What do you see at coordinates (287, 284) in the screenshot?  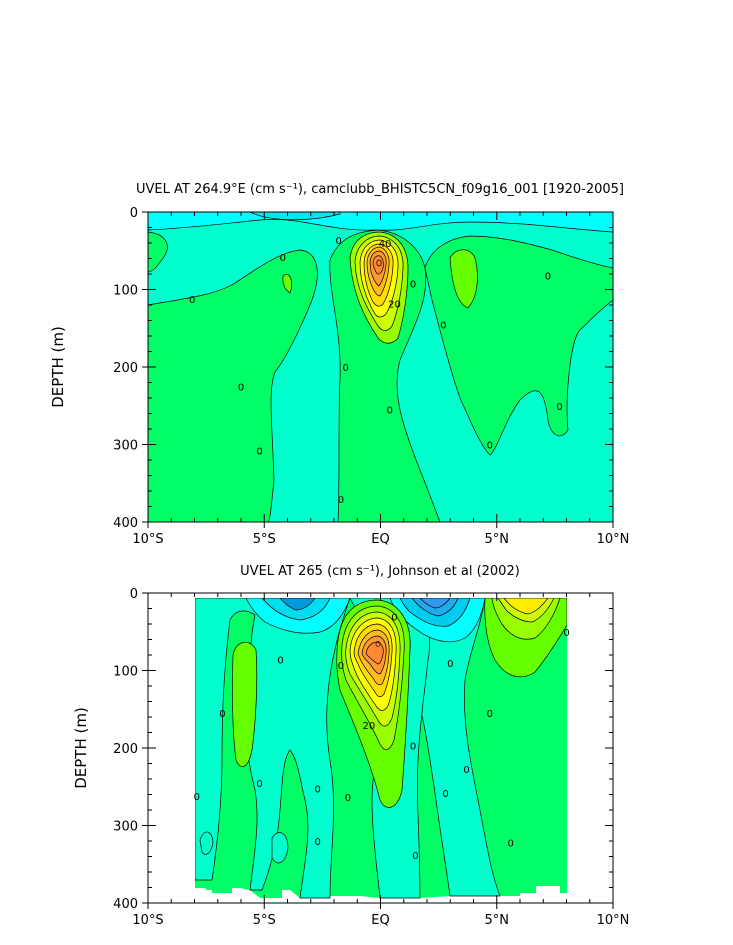 I see `panel-1-green-bump-west` at bounding box center [287, 284].